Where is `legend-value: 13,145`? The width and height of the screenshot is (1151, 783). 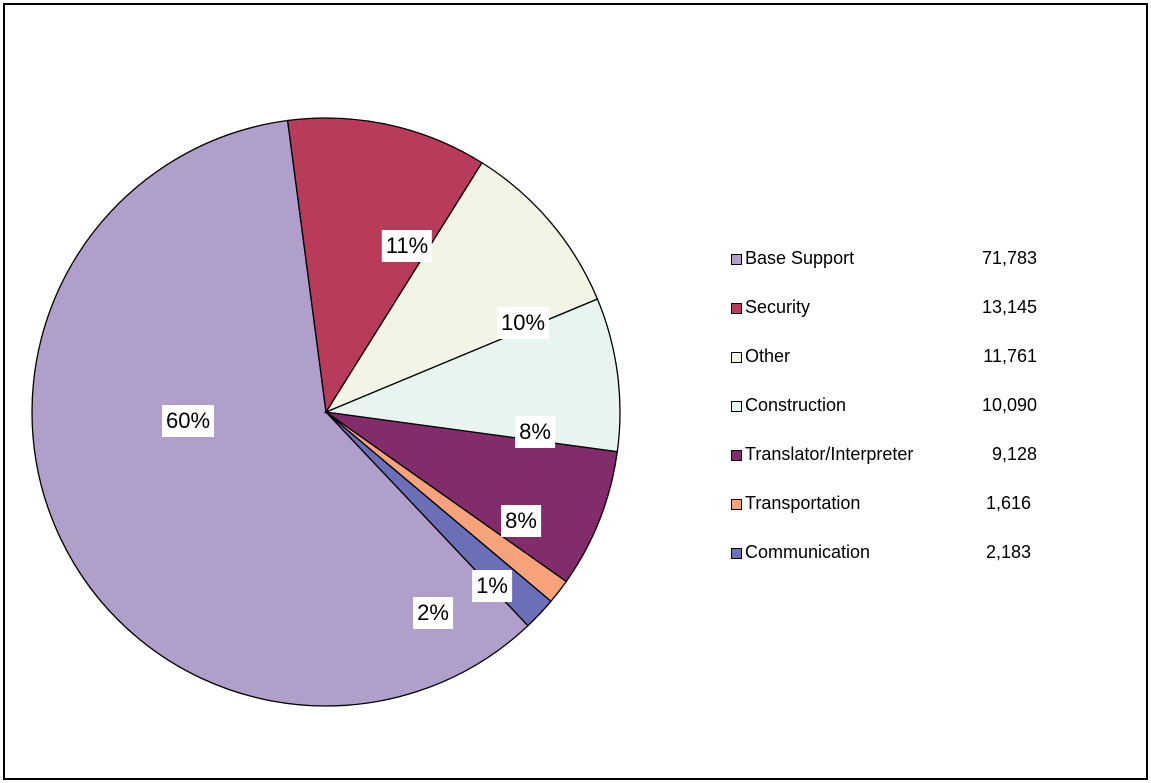
legend-value: 13,145 is located at coordinates (1009, 307).